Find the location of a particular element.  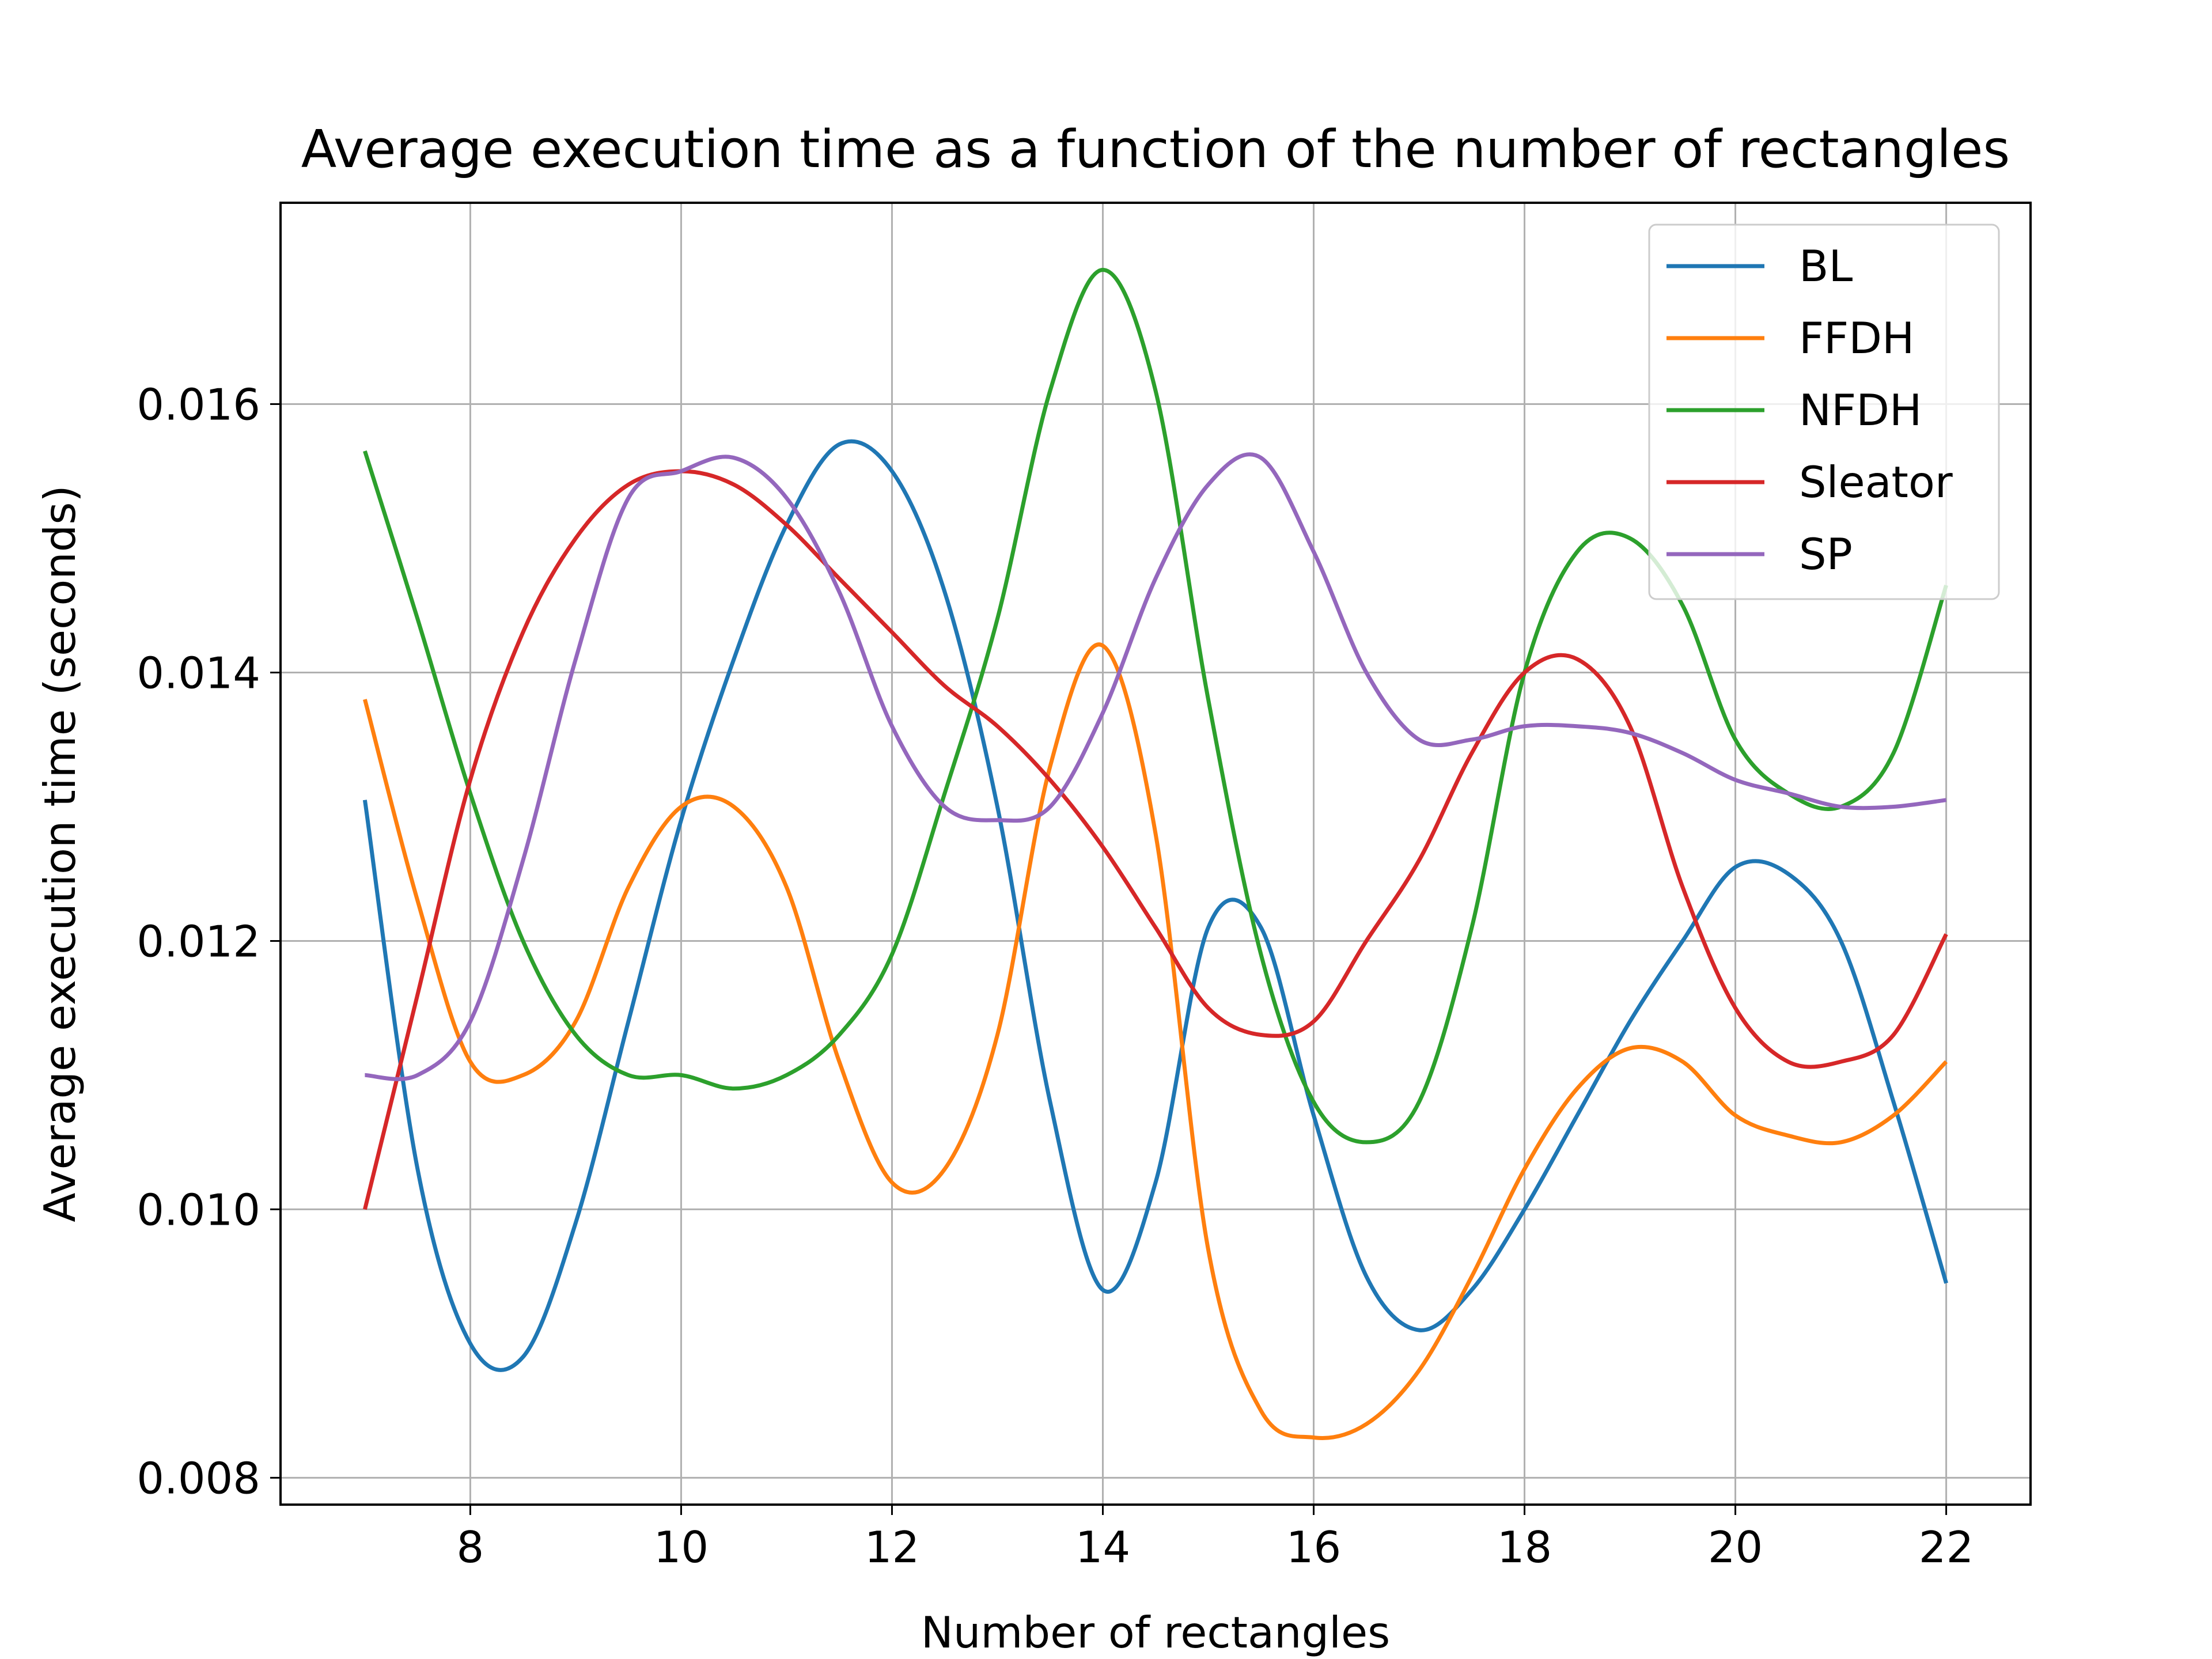

x-tick-label: 16 is located at coordinates (1313, 1547).